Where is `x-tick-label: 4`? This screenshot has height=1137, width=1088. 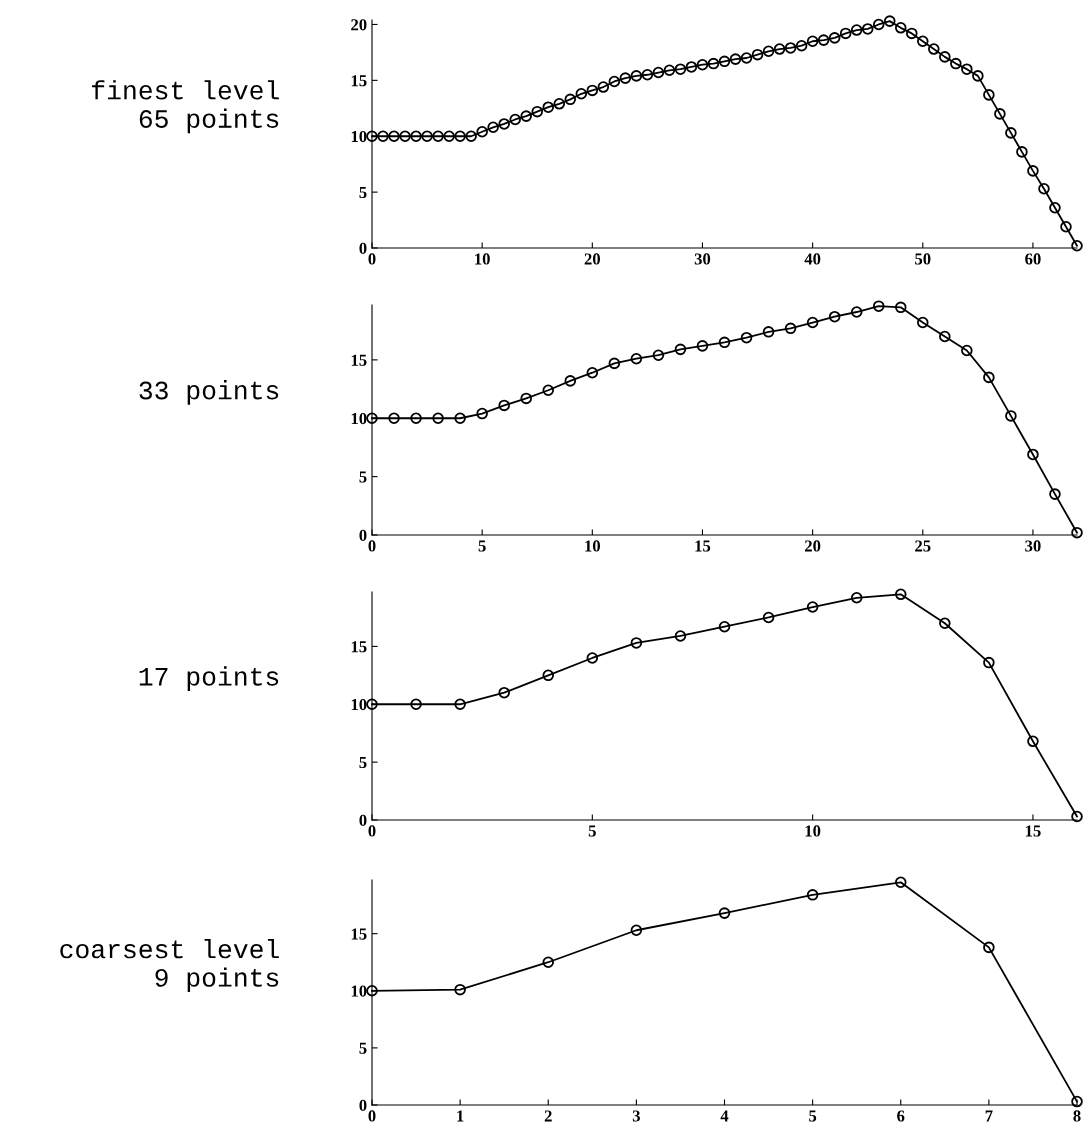 x-tick-label: 4 is located at coordinates (724, 1116).